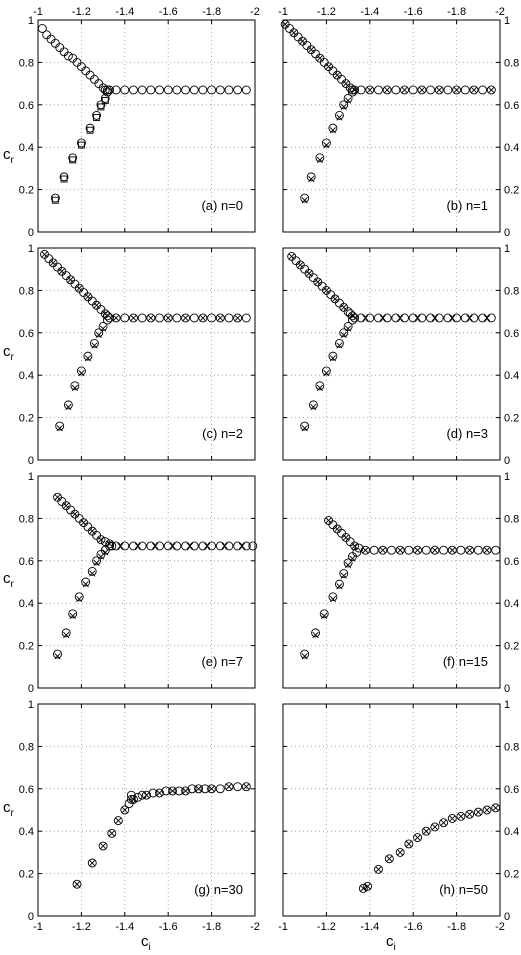 This screenshot has height=955, width=521. Describe the element at coordinates (391, 582) in the screenshot. I see `axes-box` at that location.